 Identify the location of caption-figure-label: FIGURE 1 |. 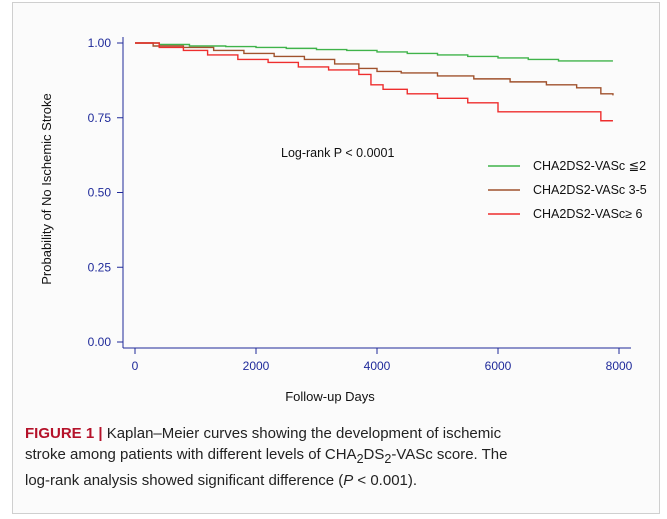
(64, 433).